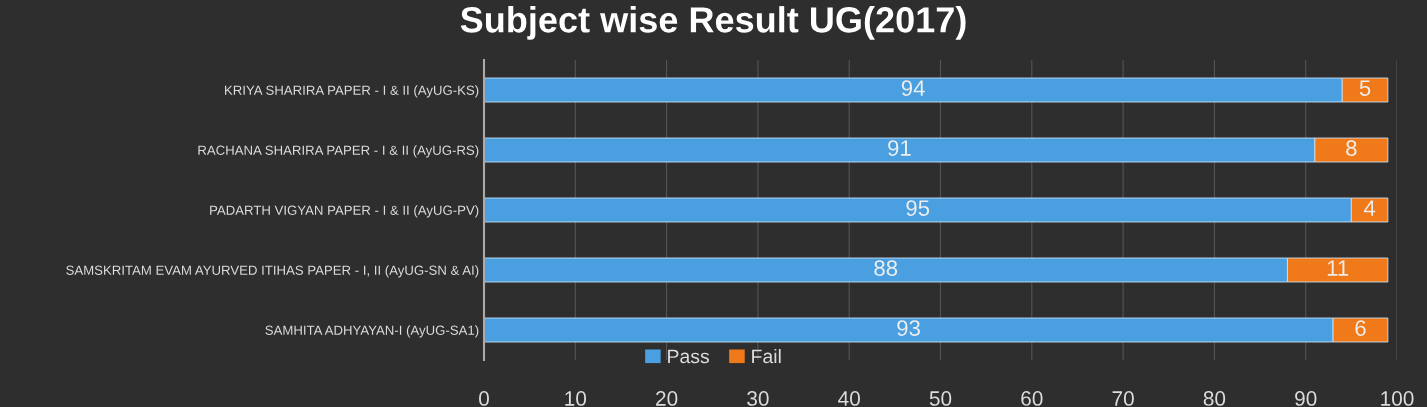  I want to click on x-tick-label: 10, so click(576, 398).